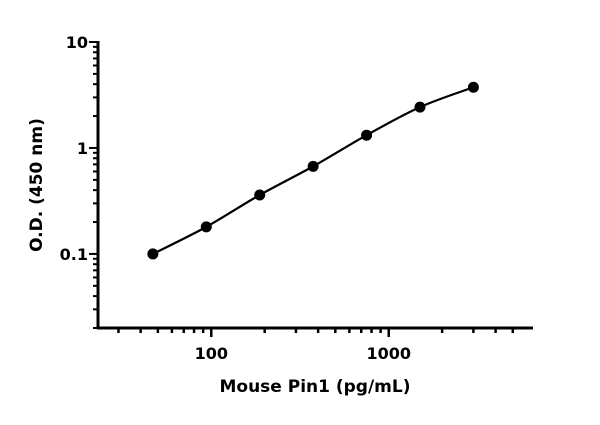 The height and width of the screenshot is (425, 600). What do you see at coordinates (74, 254) in the screenshot?
I see `y-tick-label: 0.1` at bounding box center [74, 254].